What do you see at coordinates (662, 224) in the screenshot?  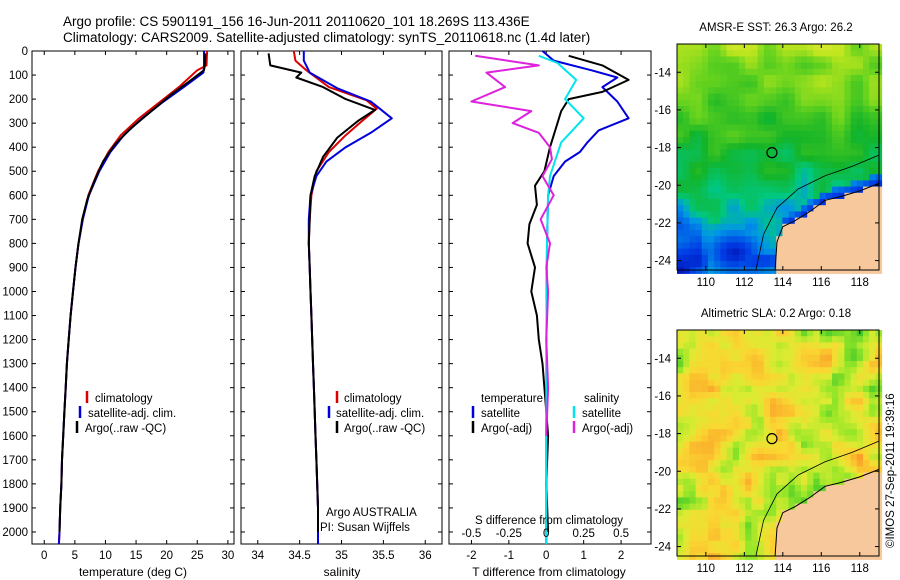 I see `lat-tick-label: -22` at bounding box center [662, 224].